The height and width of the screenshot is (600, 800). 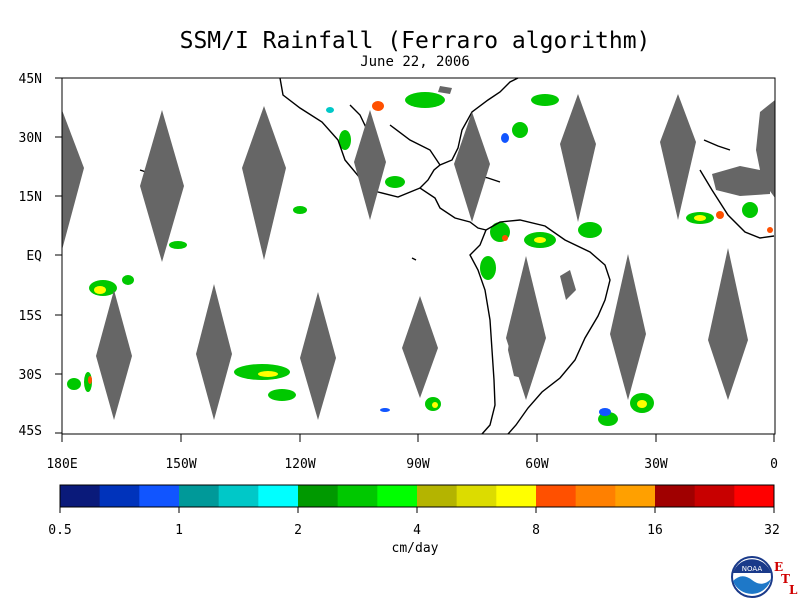 I want to click on lat-label-15s: 15S, so click(x=30, y=316).